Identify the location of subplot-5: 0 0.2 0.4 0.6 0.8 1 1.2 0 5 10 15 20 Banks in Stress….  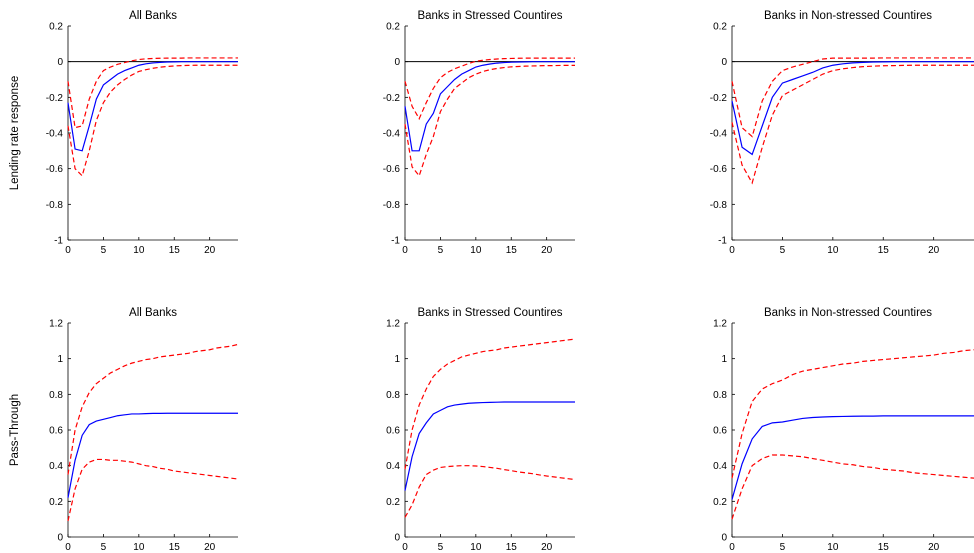
(481, 430).